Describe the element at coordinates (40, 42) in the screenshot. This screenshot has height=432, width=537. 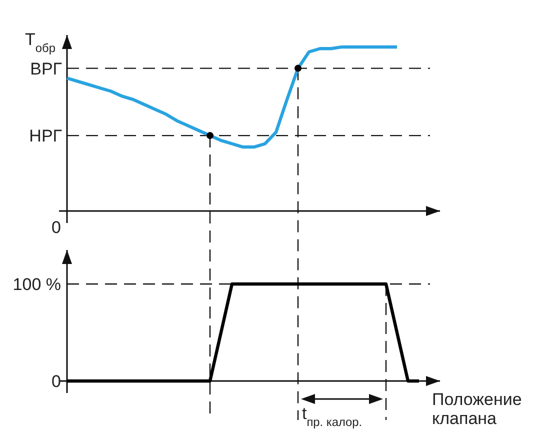
I see `y-axis-title: T$_{обр}$` at that location.